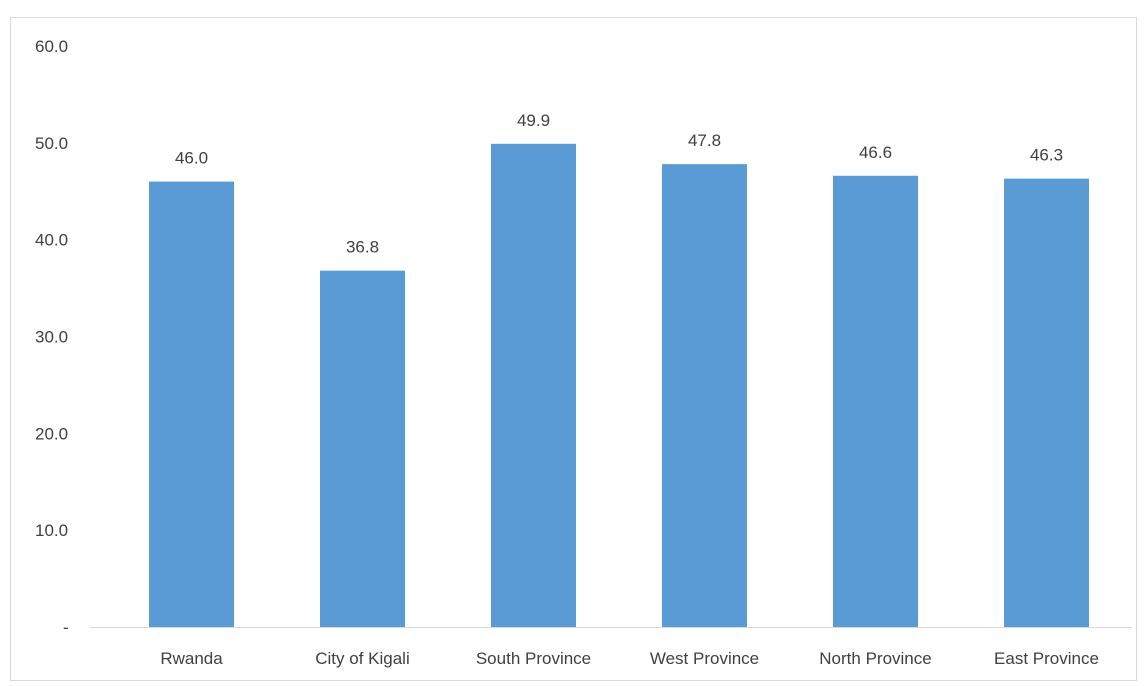 The height and width of the screenshot is (686, 1147). Describe the element at coordinates (875, 152) in the screenshot. I see `data-label: 46.6` at that location.